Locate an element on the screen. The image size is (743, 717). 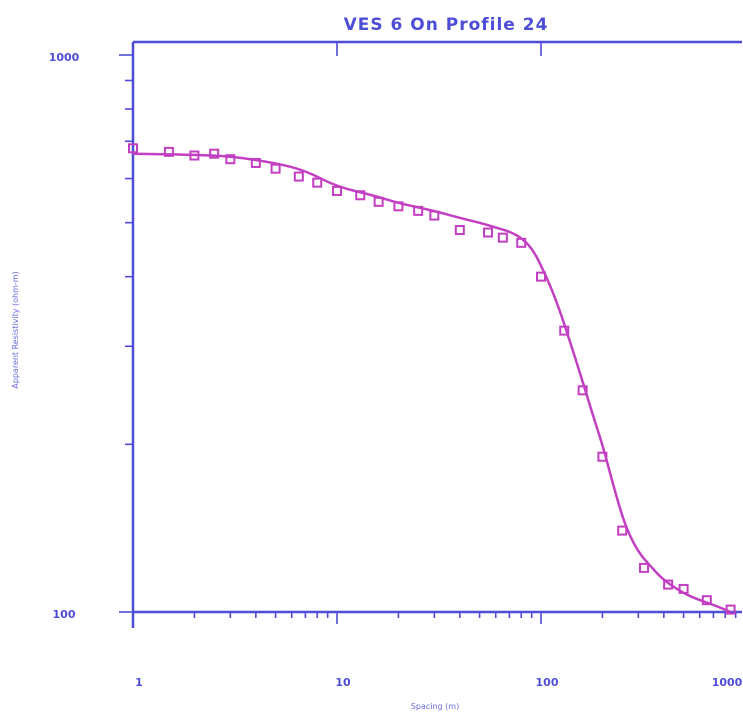
x-tick-label: 1 is located at coordinates (139, 682).